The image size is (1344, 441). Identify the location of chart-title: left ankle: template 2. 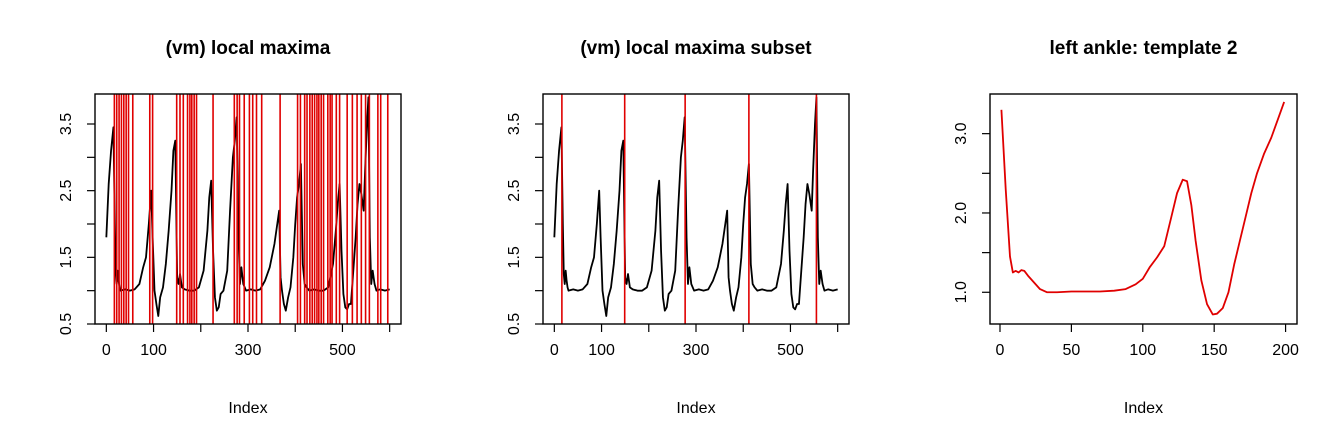
(1144, 48).